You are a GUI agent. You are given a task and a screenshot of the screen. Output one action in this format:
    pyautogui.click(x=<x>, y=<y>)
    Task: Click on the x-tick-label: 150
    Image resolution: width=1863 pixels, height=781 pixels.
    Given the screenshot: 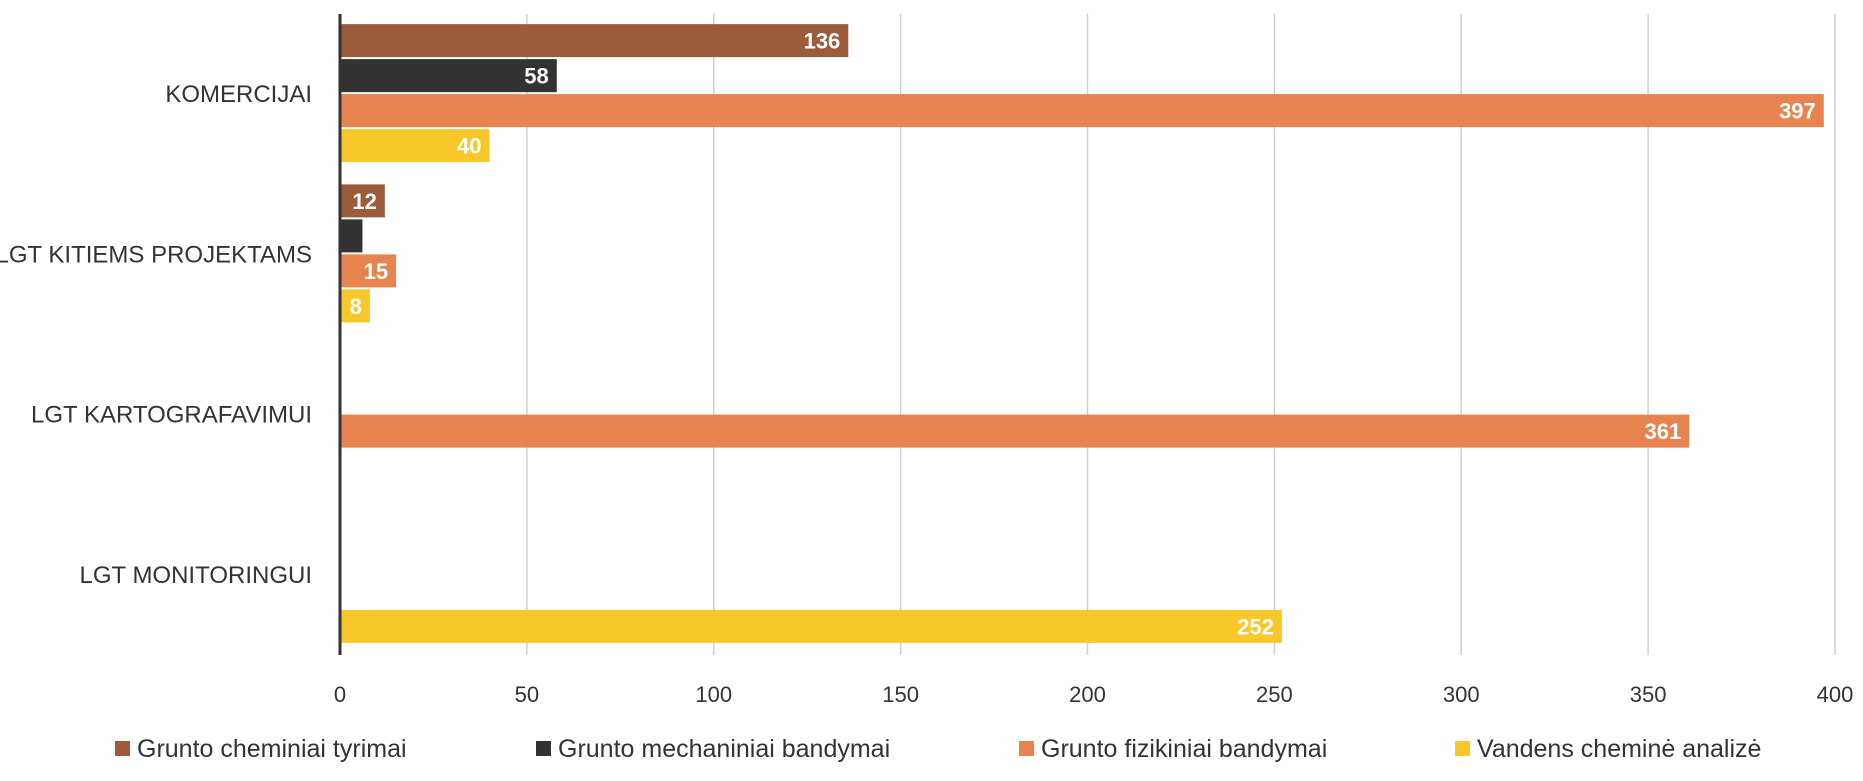 What is the action you would take?
    pyautogui.click(x=900, y=694)
    